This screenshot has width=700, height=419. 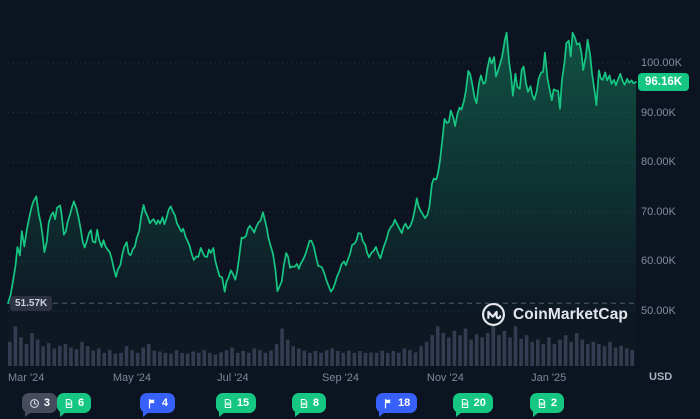 I want to click on price-axis-label: 50.00K, so click(x=658, y=311).